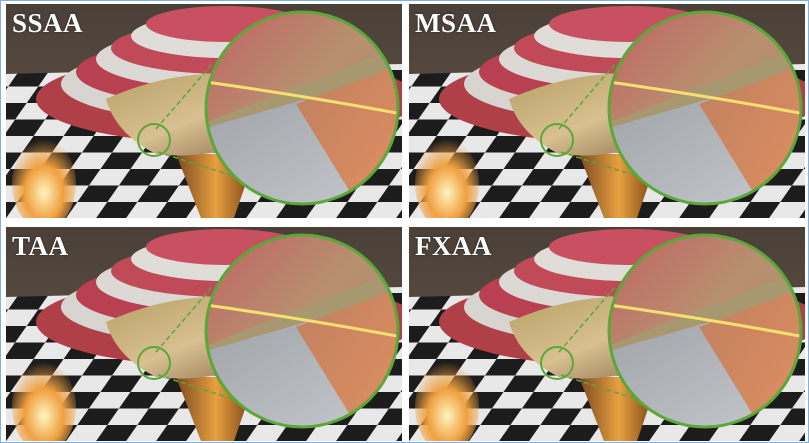 This screenshot has height=443, width=809. What do you see at coordinates (453, 246) in the screenshot?
I see `fxaa-label: FXAA` at bounding box center [453, 246].